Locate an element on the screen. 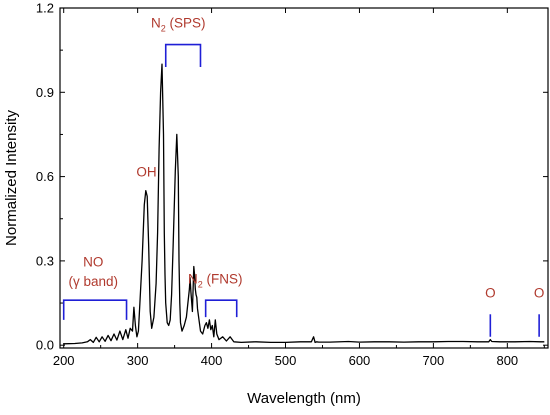 Image resolution: width=550 pixels, height=415 pixels. annotation-label: NO is located at coordinates (93, 262).